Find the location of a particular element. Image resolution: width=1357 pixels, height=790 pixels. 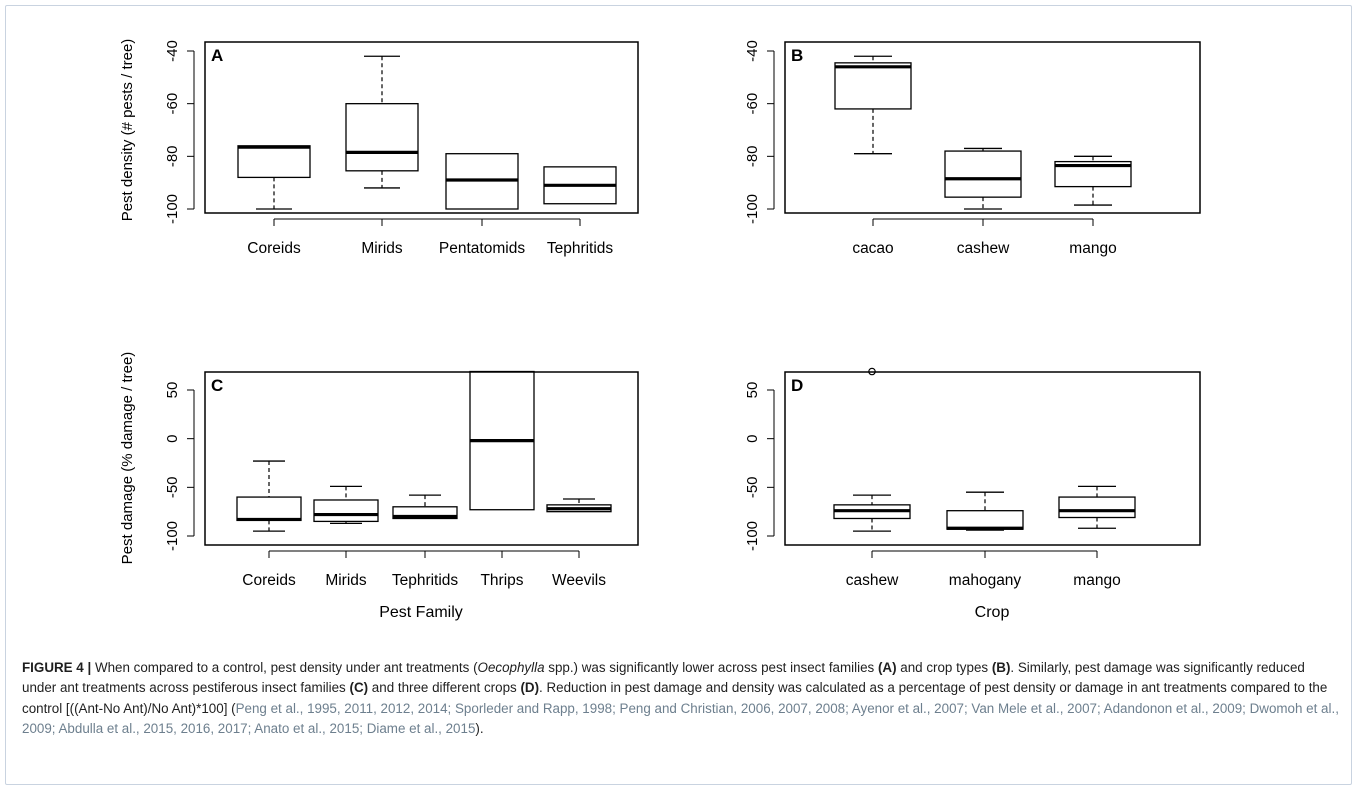

x-tick-label: cacao is located at coordinates (872, 248).